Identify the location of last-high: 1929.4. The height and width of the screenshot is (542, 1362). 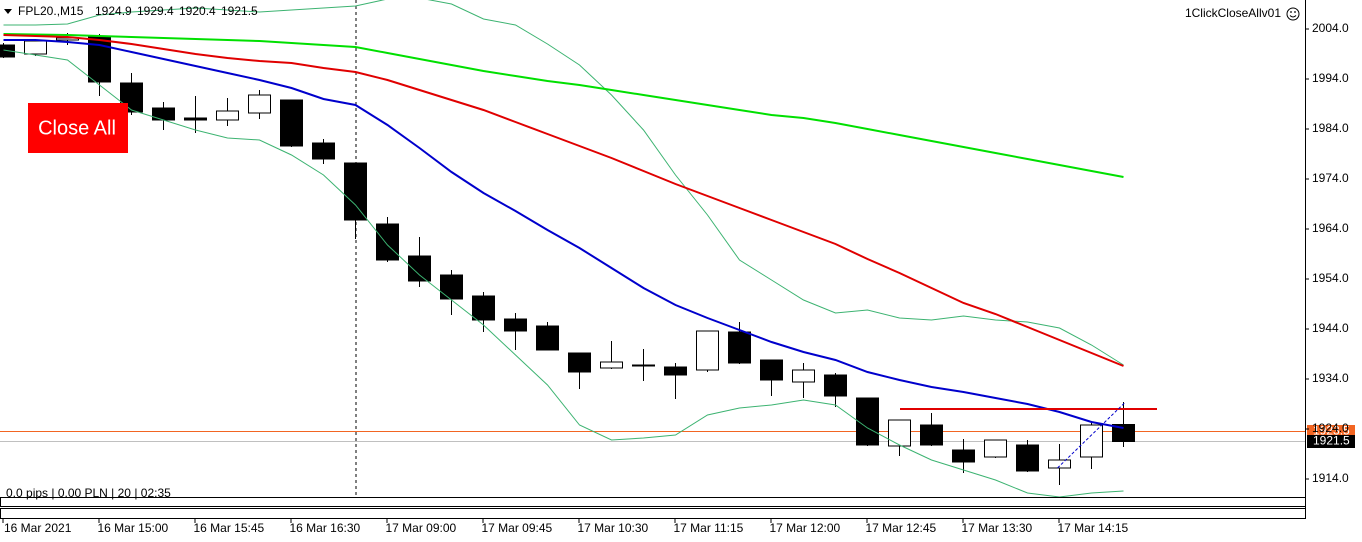
(155, 11).